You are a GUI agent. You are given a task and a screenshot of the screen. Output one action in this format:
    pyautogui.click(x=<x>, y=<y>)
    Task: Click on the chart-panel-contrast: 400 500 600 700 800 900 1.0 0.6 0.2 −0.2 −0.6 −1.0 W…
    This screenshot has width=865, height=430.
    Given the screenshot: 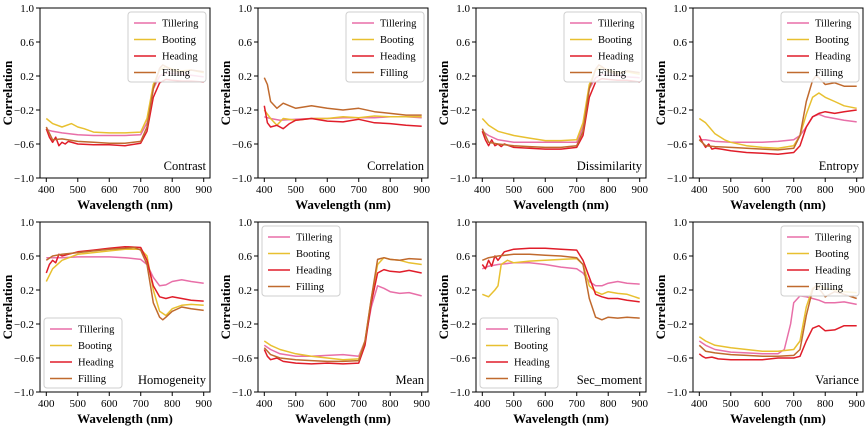 What is the action you would take?
    pyautogui.click(x=106, y=107)
    